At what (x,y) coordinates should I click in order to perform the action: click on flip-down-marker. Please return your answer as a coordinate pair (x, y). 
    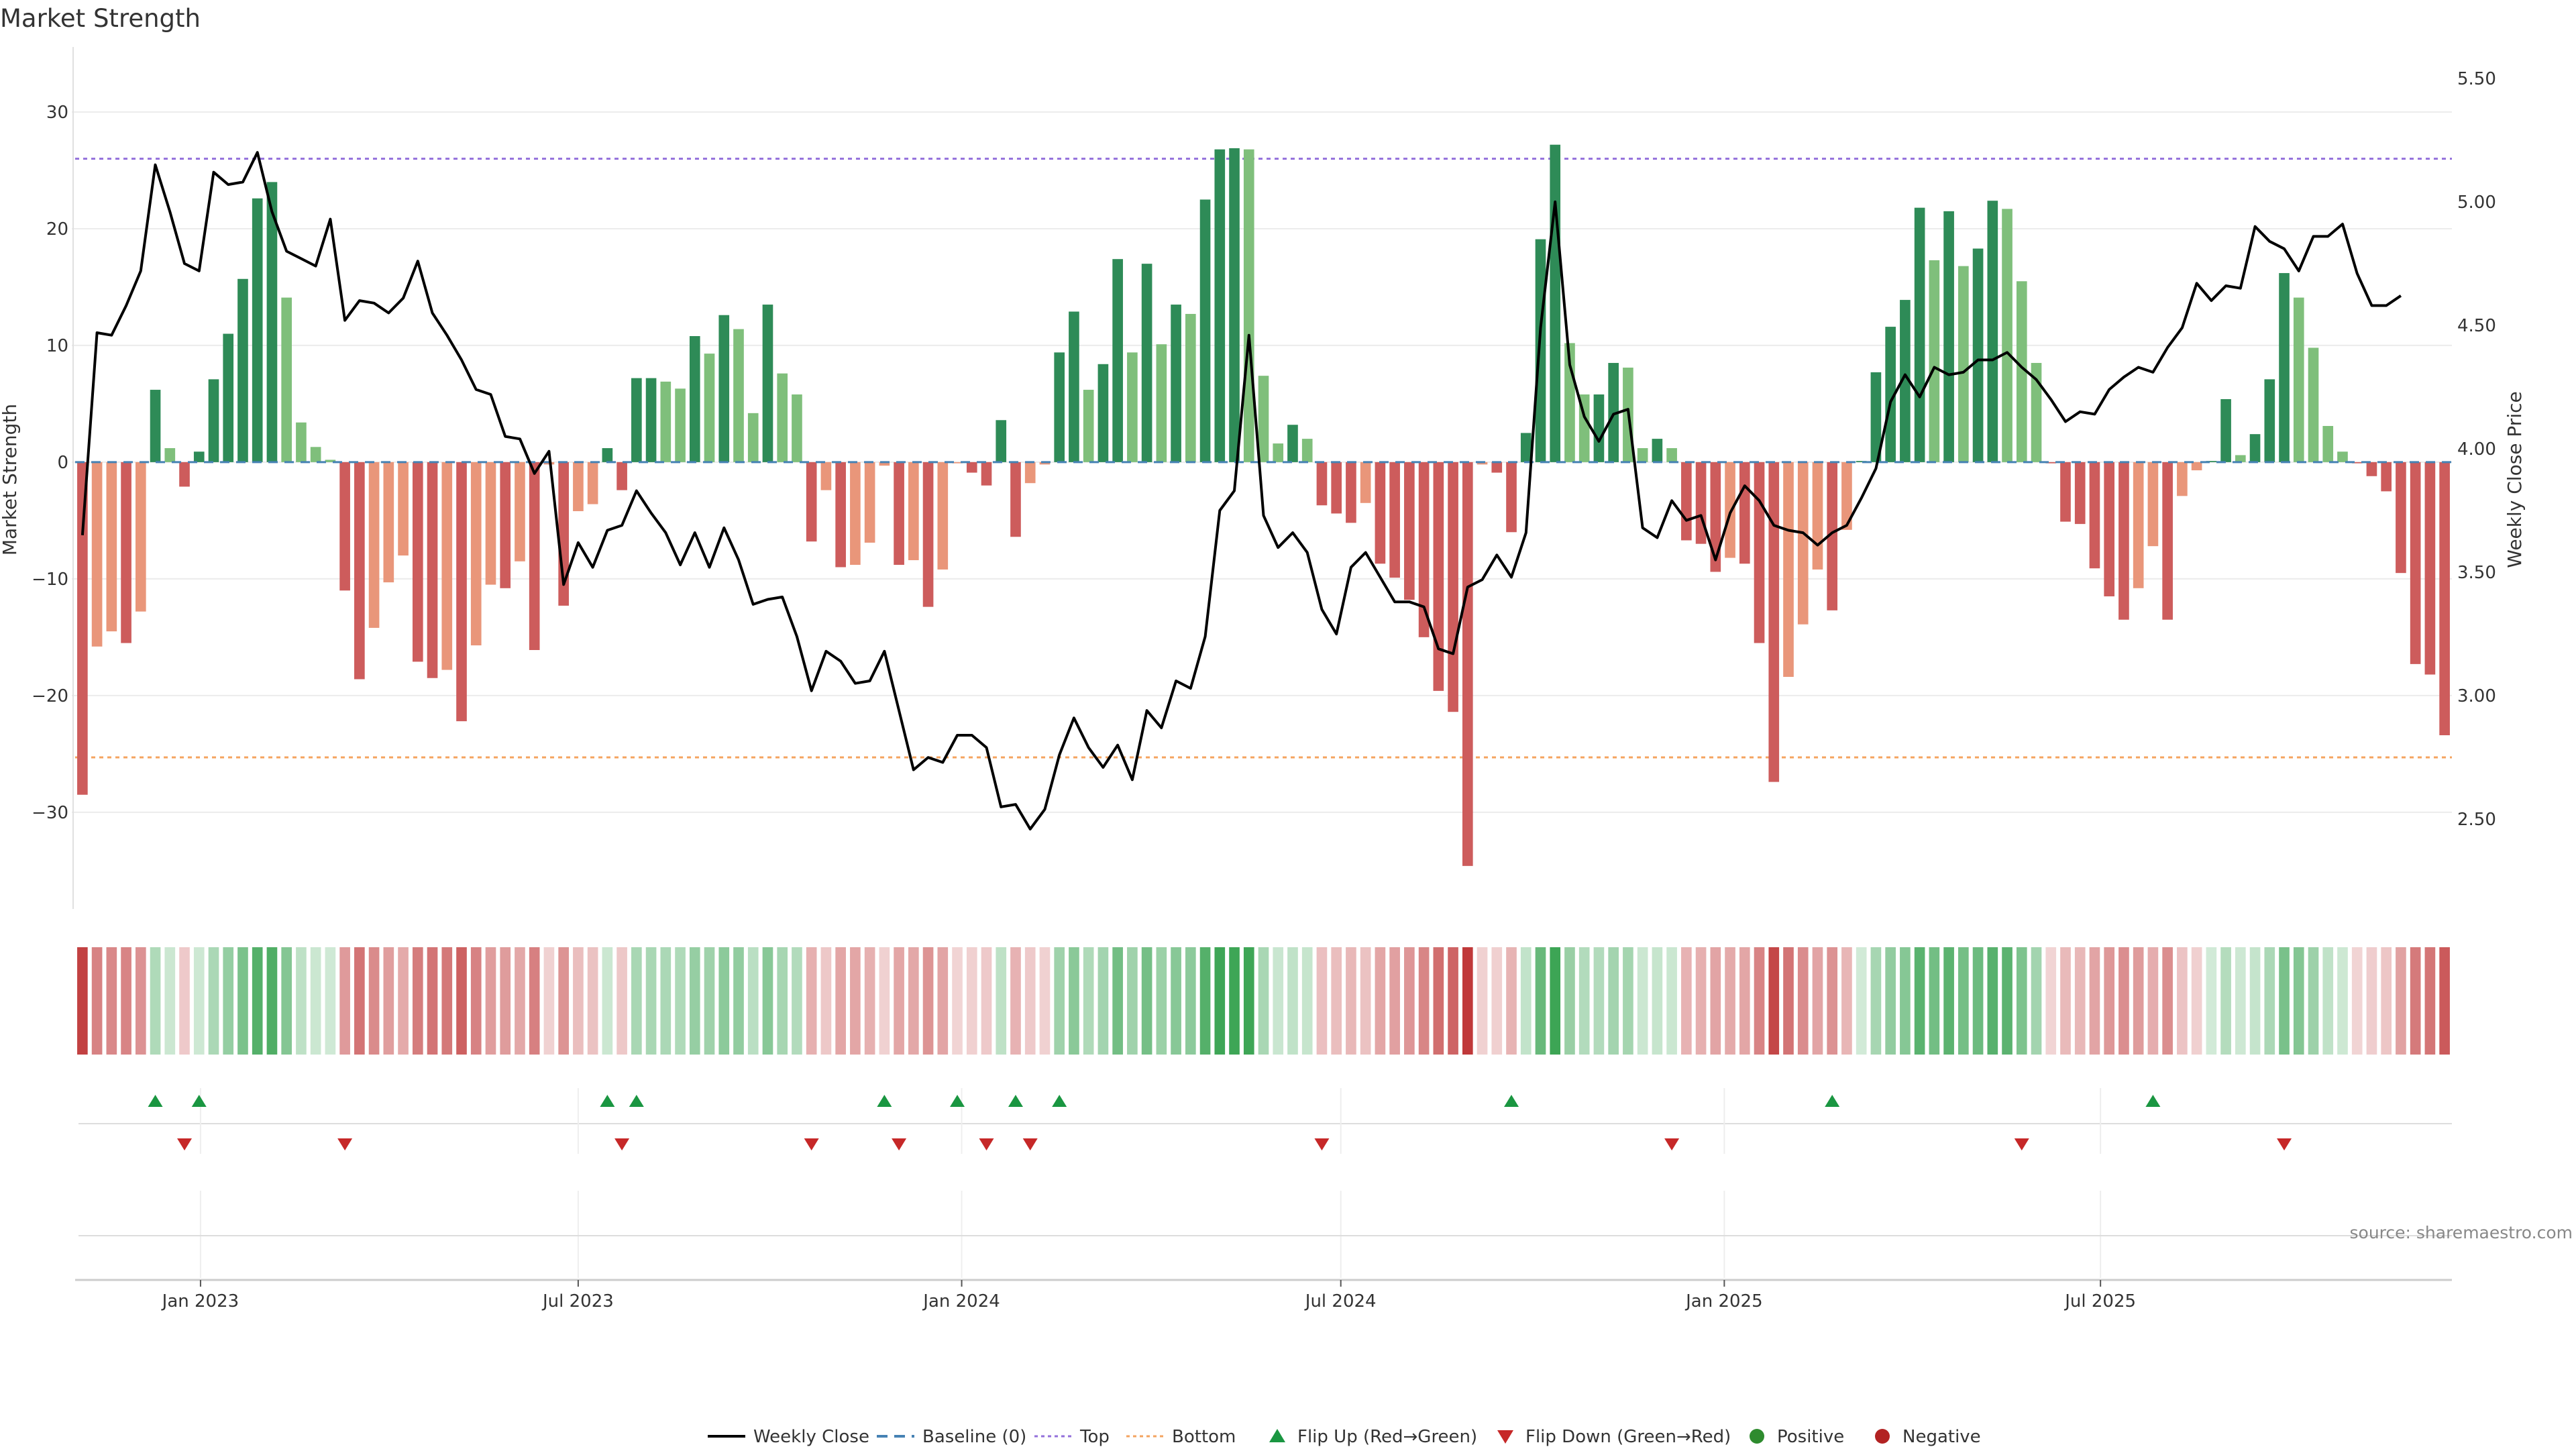
    Looking at the image, I should click on (345, 1144).